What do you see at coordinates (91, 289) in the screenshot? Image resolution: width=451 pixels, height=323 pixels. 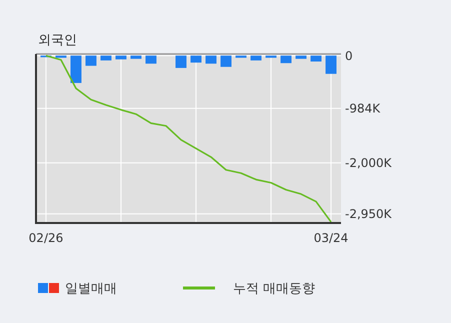 I see `legend-label: 일별매매` at bounding box center [91, 289].